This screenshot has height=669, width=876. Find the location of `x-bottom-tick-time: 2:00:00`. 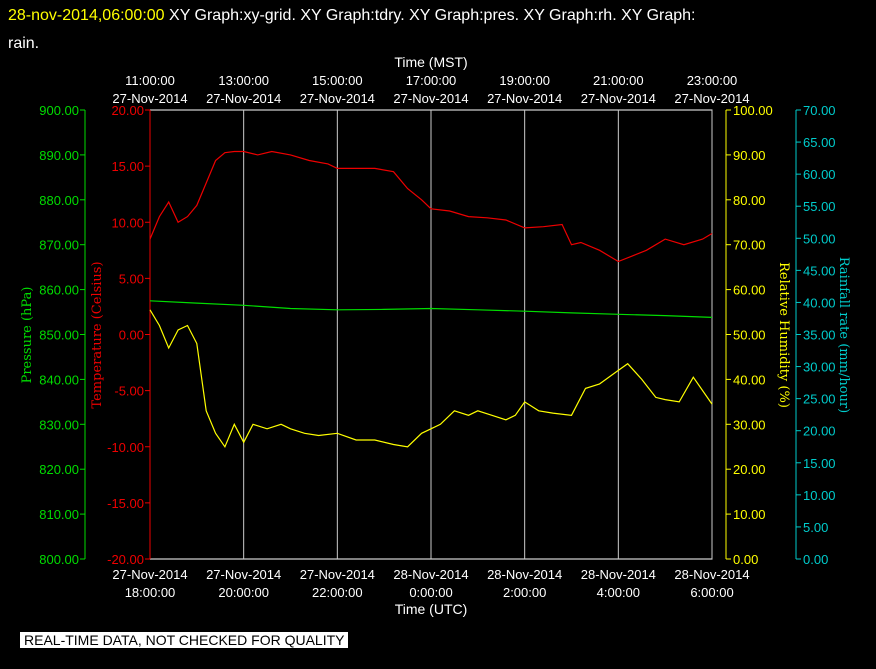

x-bottom-tick-time: 2:00:00 is located at coordinates (524, 592).